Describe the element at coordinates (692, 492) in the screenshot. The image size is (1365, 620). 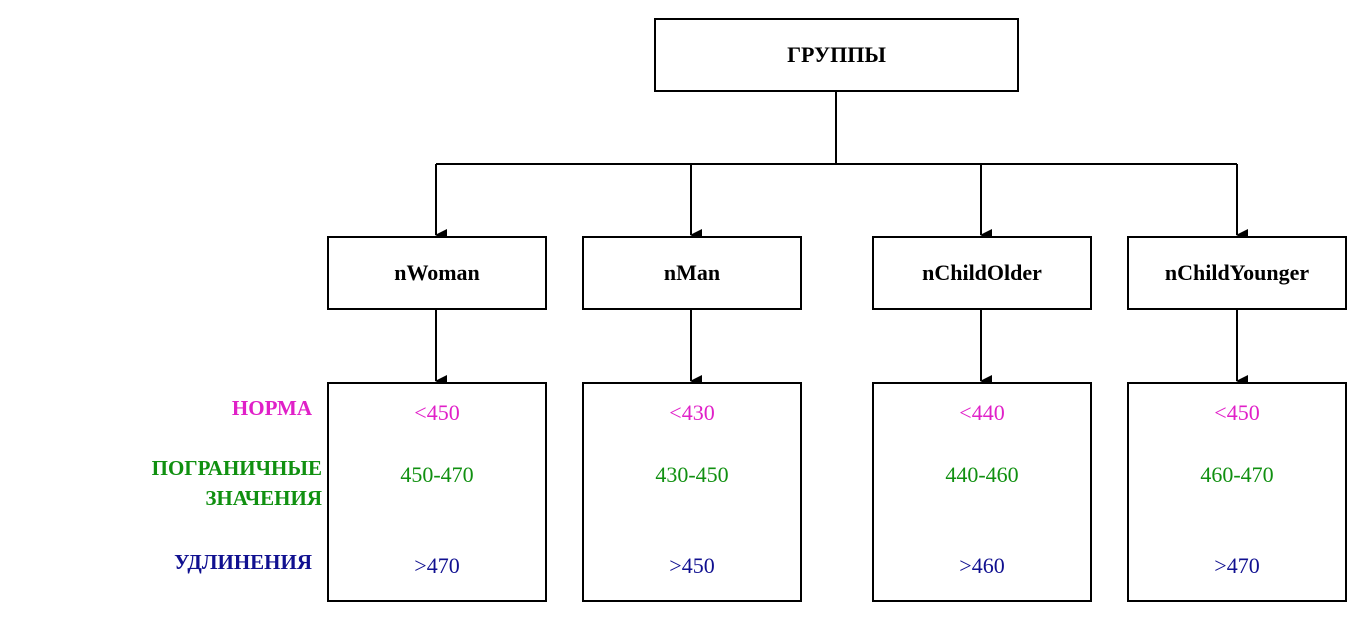
I see `values-box-nman: <430 430-450 >450` at that location.